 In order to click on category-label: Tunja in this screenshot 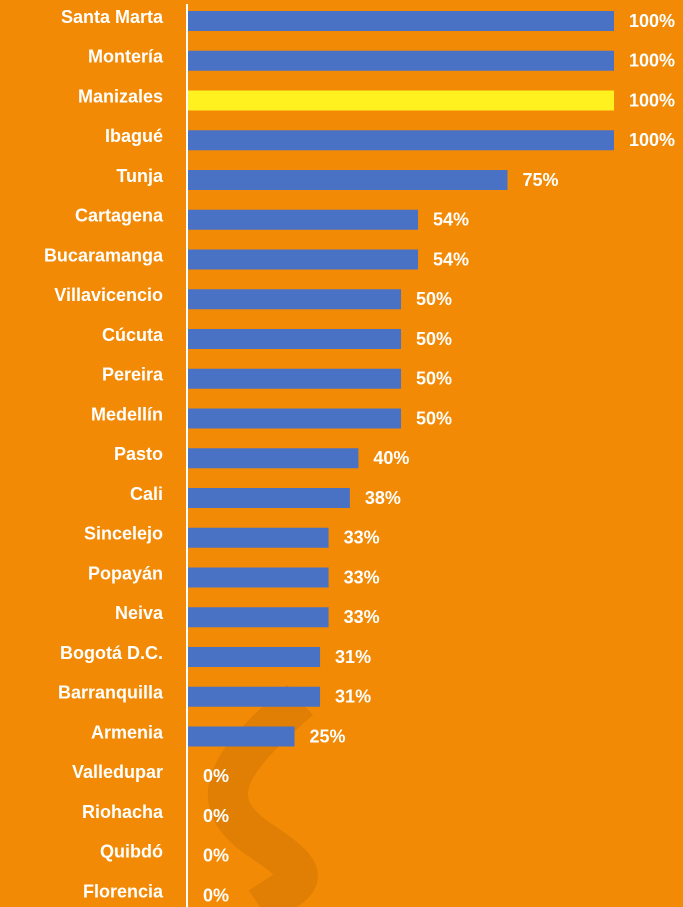, I will do `click(140, 176)`.